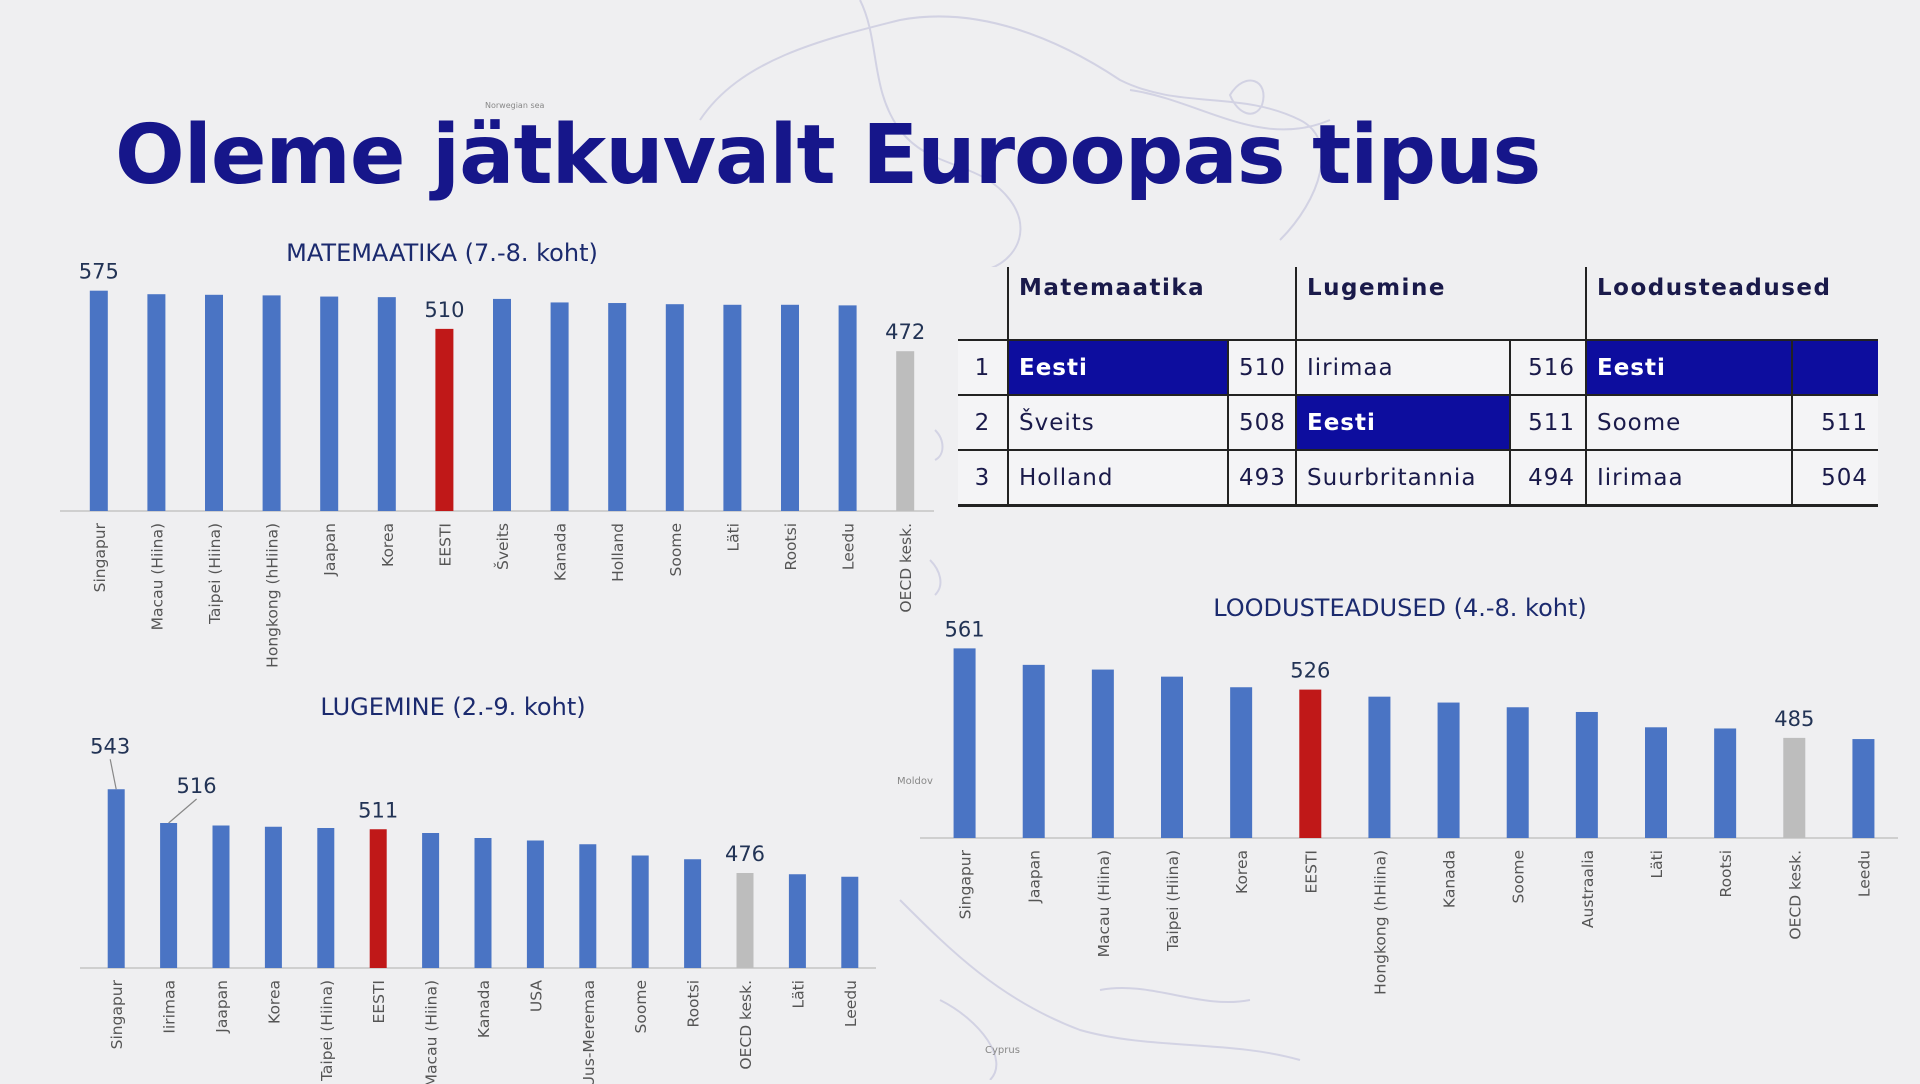 The width and height of the screenshot is (1920, 1084). Describe the element at coordinates (215, 574) in the screenshot. I see `math-tick-label: Taipei (Hiina)` at that location.